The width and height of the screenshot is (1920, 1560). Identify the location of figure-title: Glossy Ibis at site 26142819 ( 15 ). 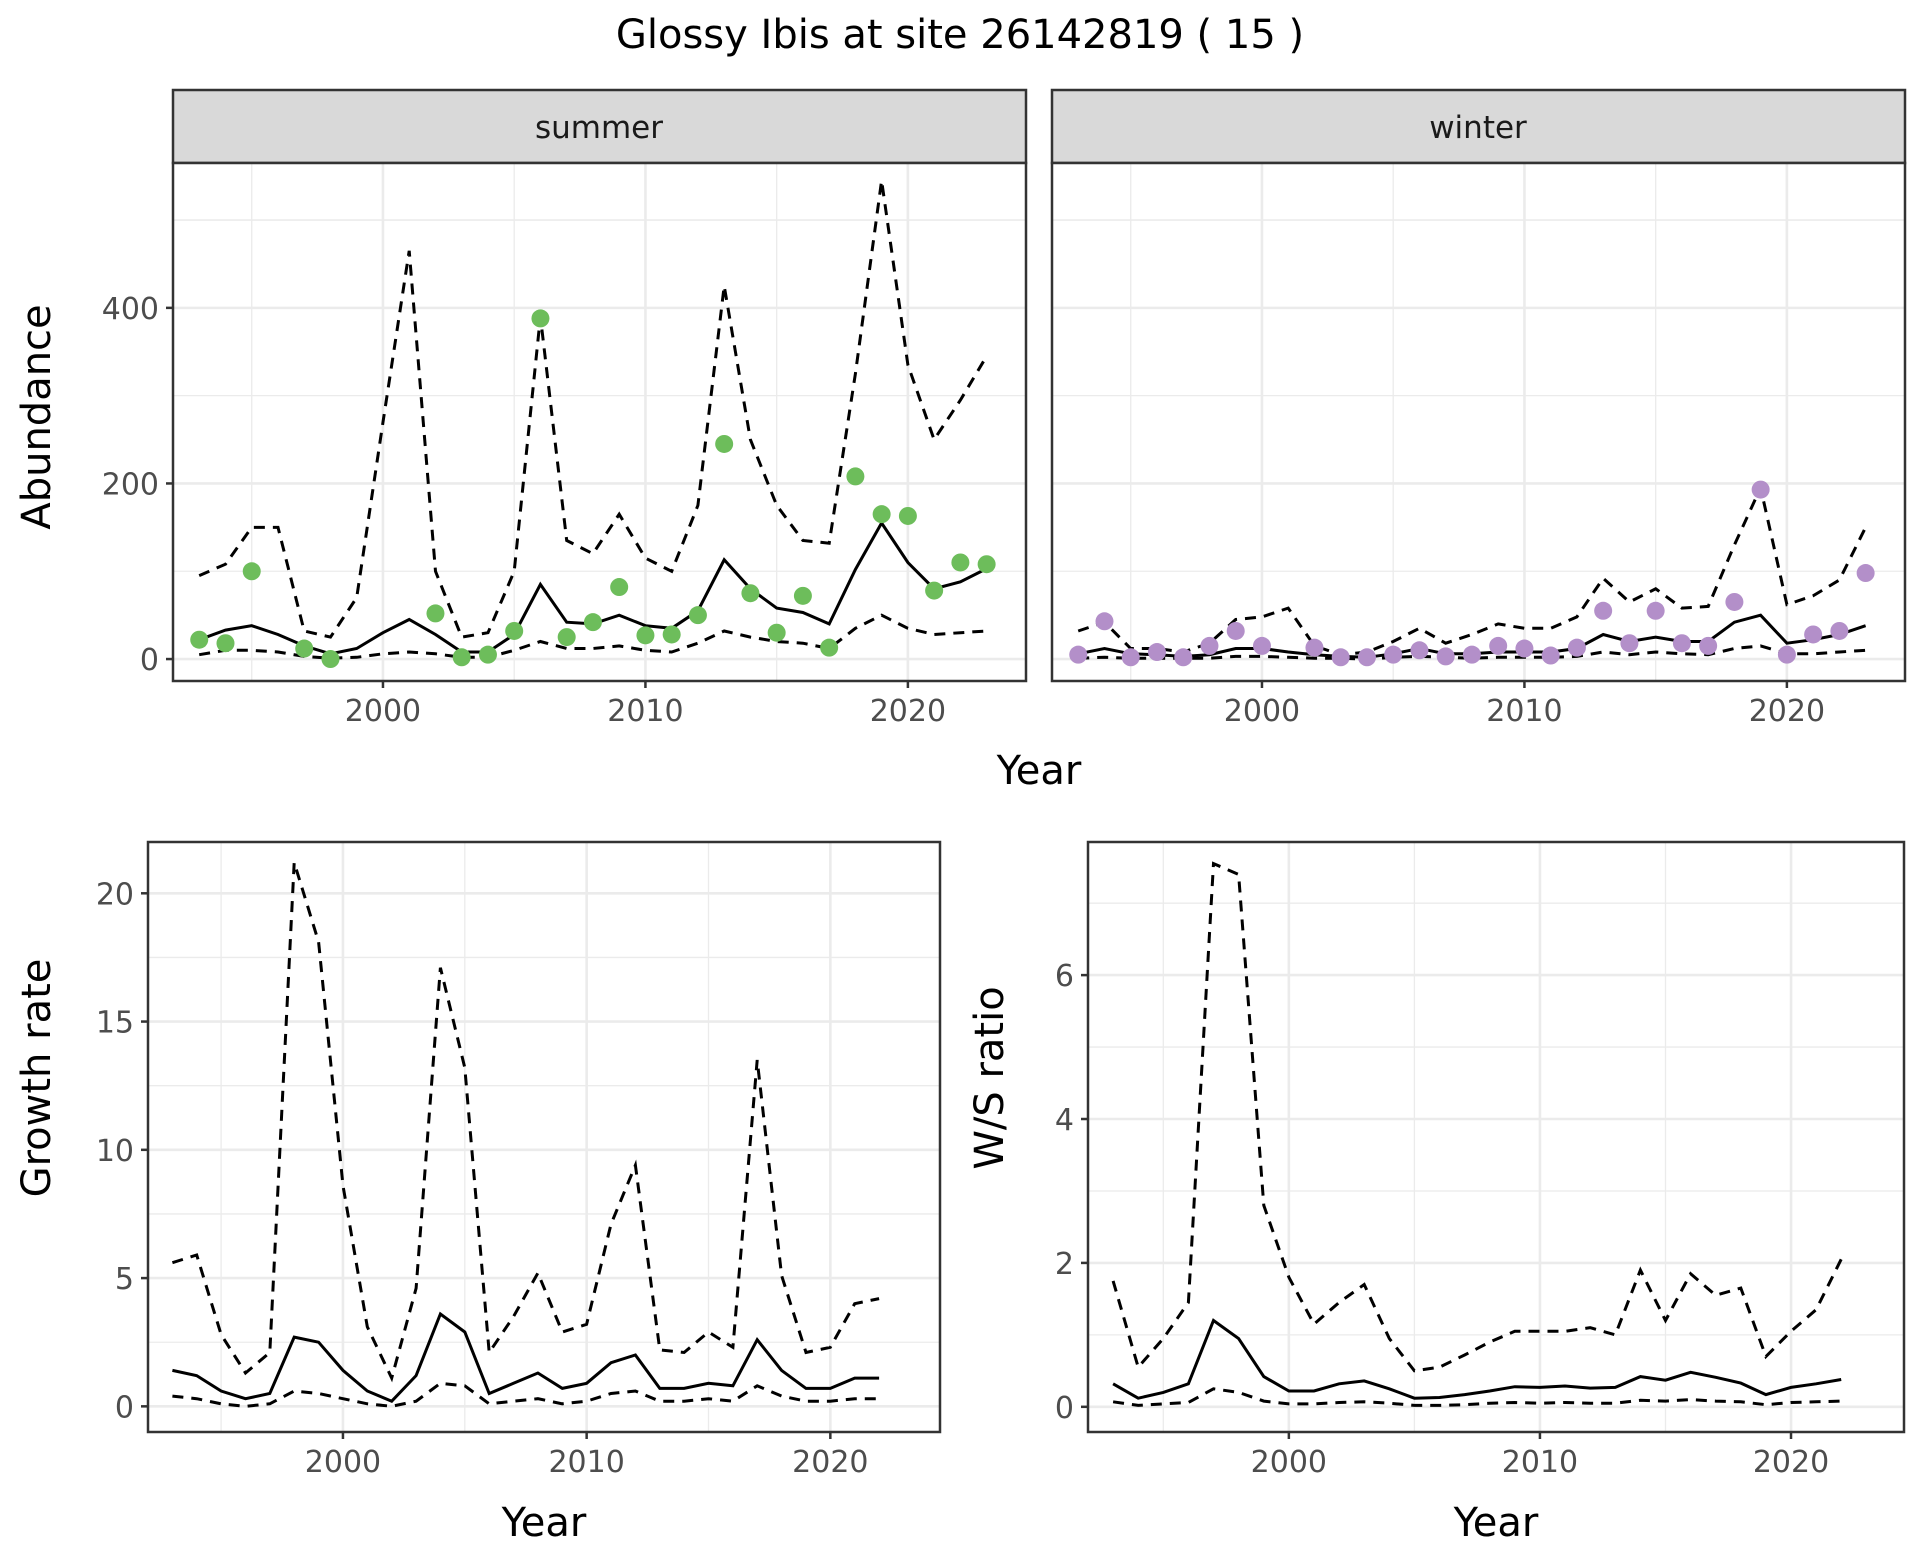
(960, 35).